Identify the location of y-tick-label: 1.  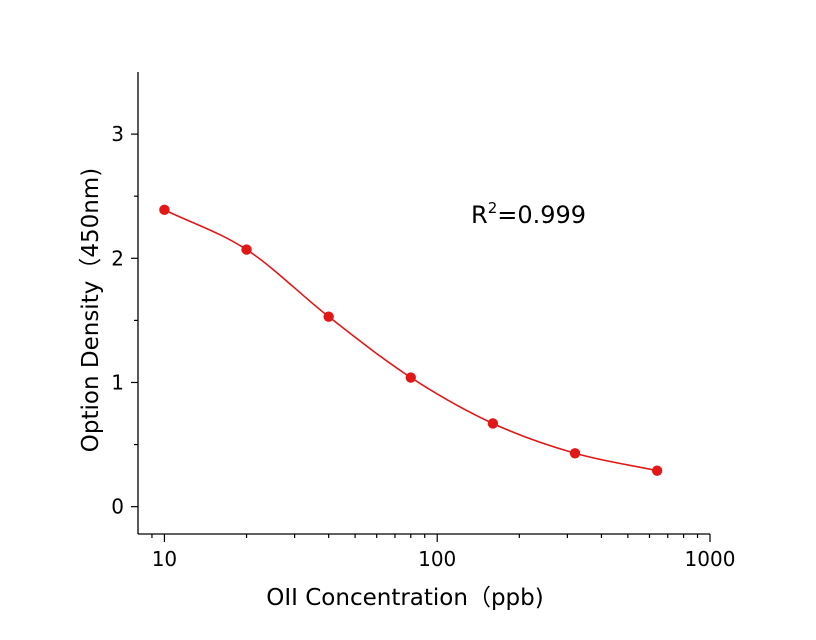
(117, 382).